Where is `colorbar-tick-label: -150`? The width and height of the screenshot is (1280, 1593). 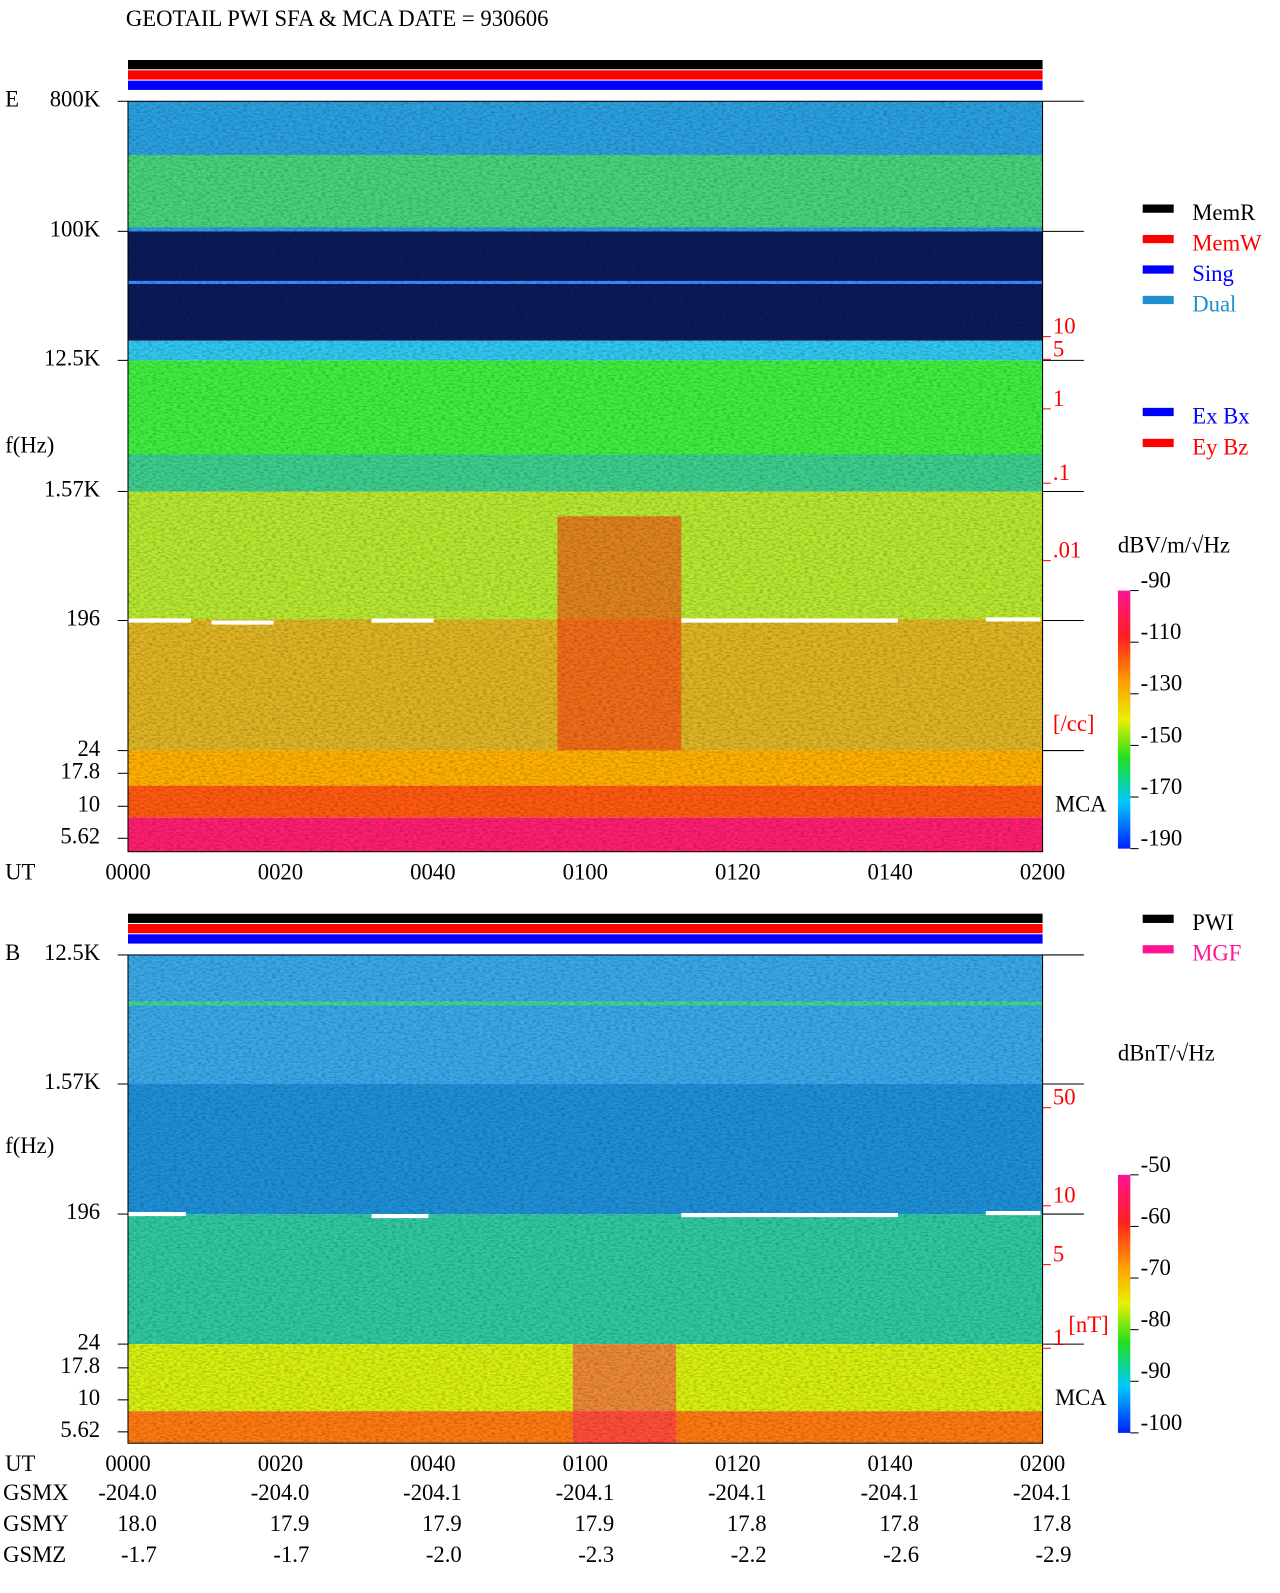 colorbar-tick-label: -150 is located at coordinates (1162, 734).